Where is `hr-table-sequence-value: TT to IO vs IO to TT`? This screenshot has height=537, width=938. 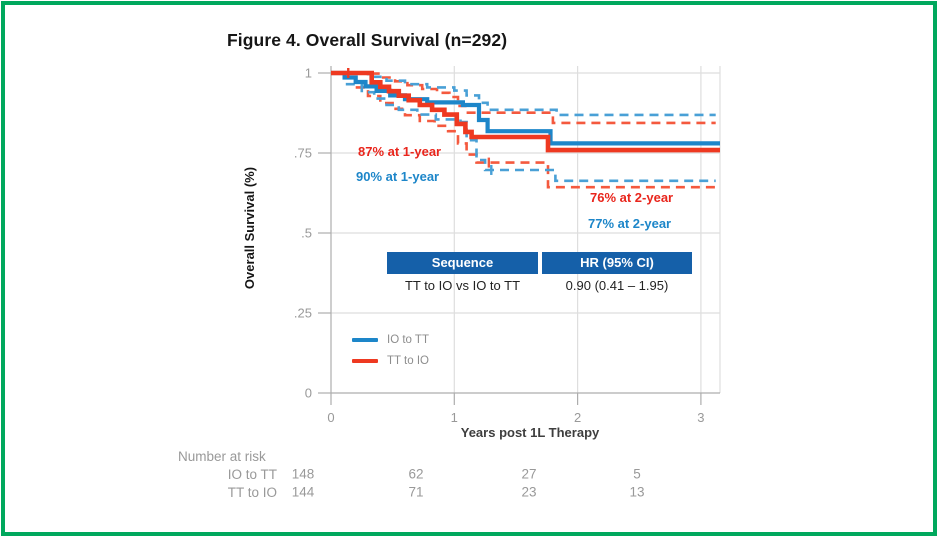 hr-table-sequence-value: TT to IO vs IO to TT is located at coordinates (462, 285).